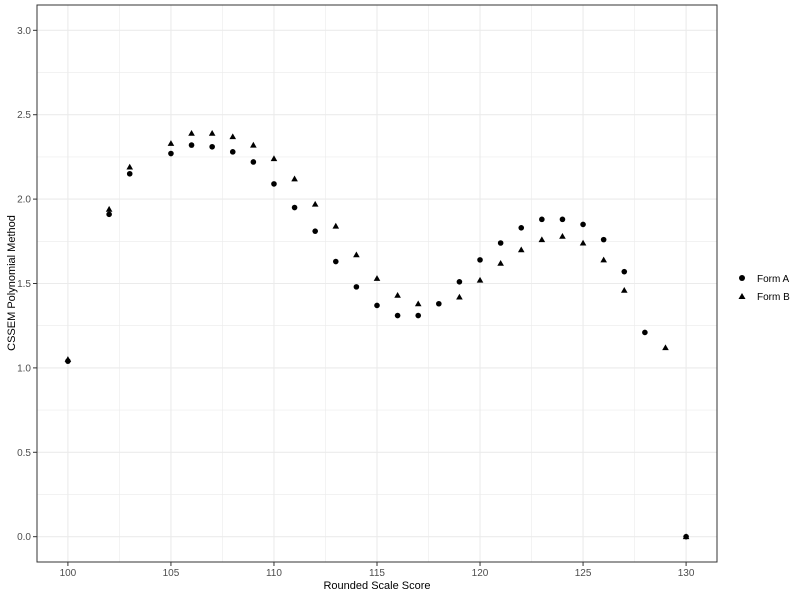 The width and height of the screenshot is (799, 596). Describe the element at coordinates (24, 453) in the screenshot. I see `y-tick-label: 0.5` at that location.